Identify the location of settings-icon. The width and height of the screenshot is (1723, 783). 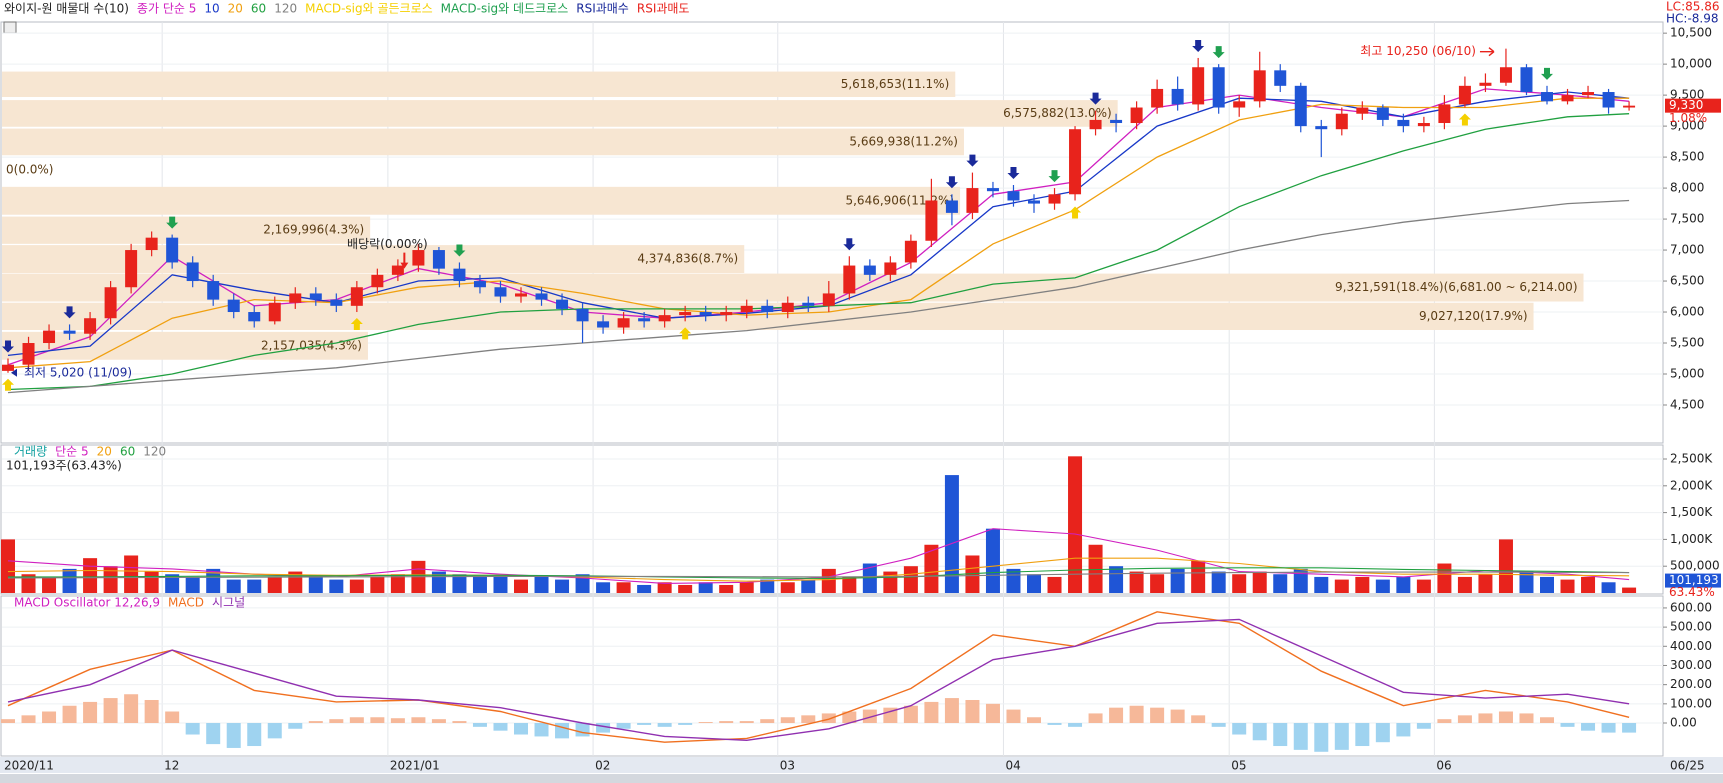
(10, 27).